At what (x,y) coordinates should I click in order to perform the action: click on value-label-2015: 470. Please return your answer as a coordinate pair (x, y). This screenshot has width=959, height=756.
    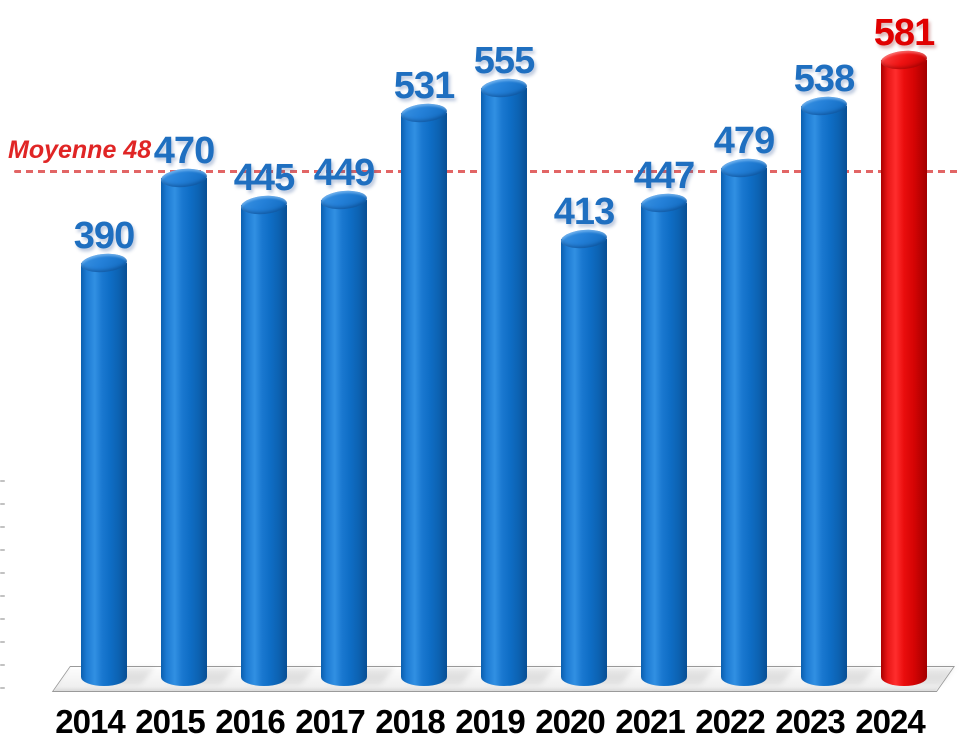
    Looking at the image, I should click on (184, 151).